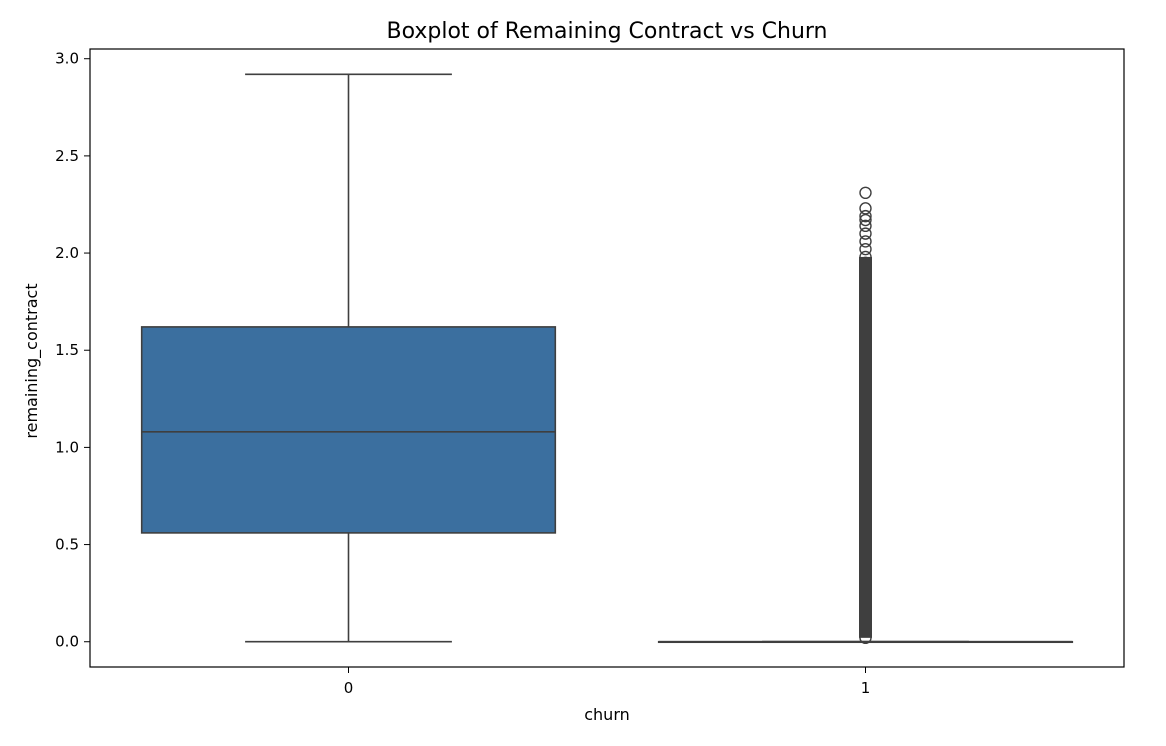 Image resolution: width=1166 pixels, height=746 pixels. Describe the element at coordinates (606, 31) in the screenshot. I see `chart-title: Boxplot of Remaining Contract vs Churn` at that location.